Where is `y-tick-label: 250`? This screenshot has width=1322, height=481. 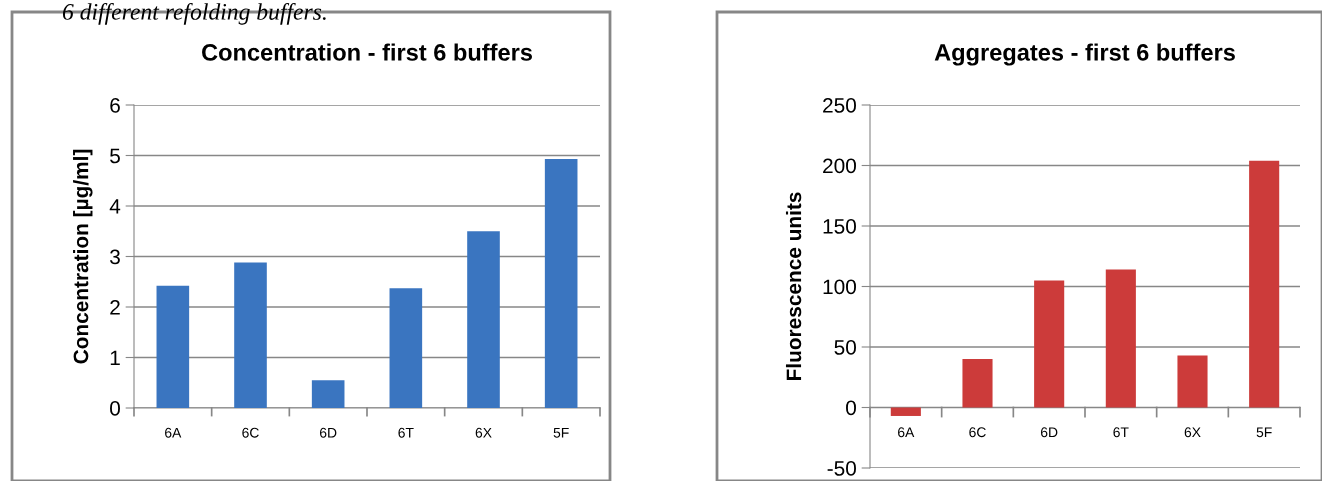
y-tick-label: 250 is located at coordinates (839, 105).